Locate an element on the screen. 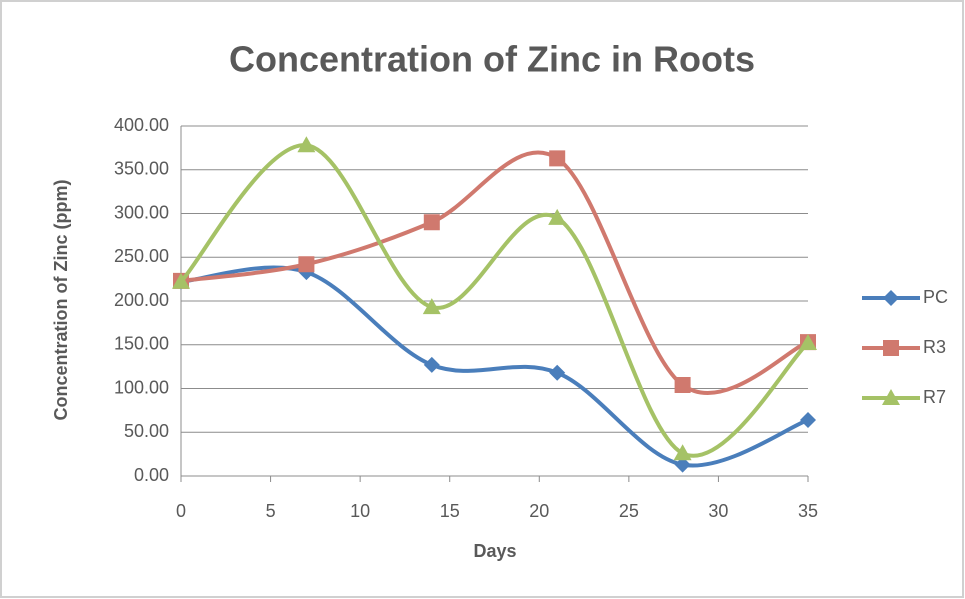 Image resolution: width=965 pixels, height=599 pixels. y-tick-label: 250.00 is located at coordinates (141, 256).